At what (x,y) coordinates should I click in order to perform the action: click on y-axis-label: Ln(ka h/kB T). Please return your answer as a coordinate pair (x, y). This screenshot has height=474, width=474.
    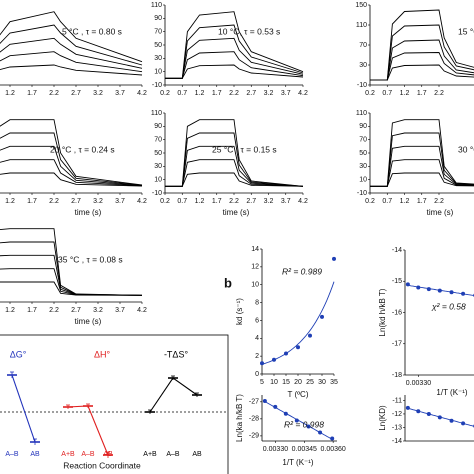
    Looking at the image, I should click on (239, 418).